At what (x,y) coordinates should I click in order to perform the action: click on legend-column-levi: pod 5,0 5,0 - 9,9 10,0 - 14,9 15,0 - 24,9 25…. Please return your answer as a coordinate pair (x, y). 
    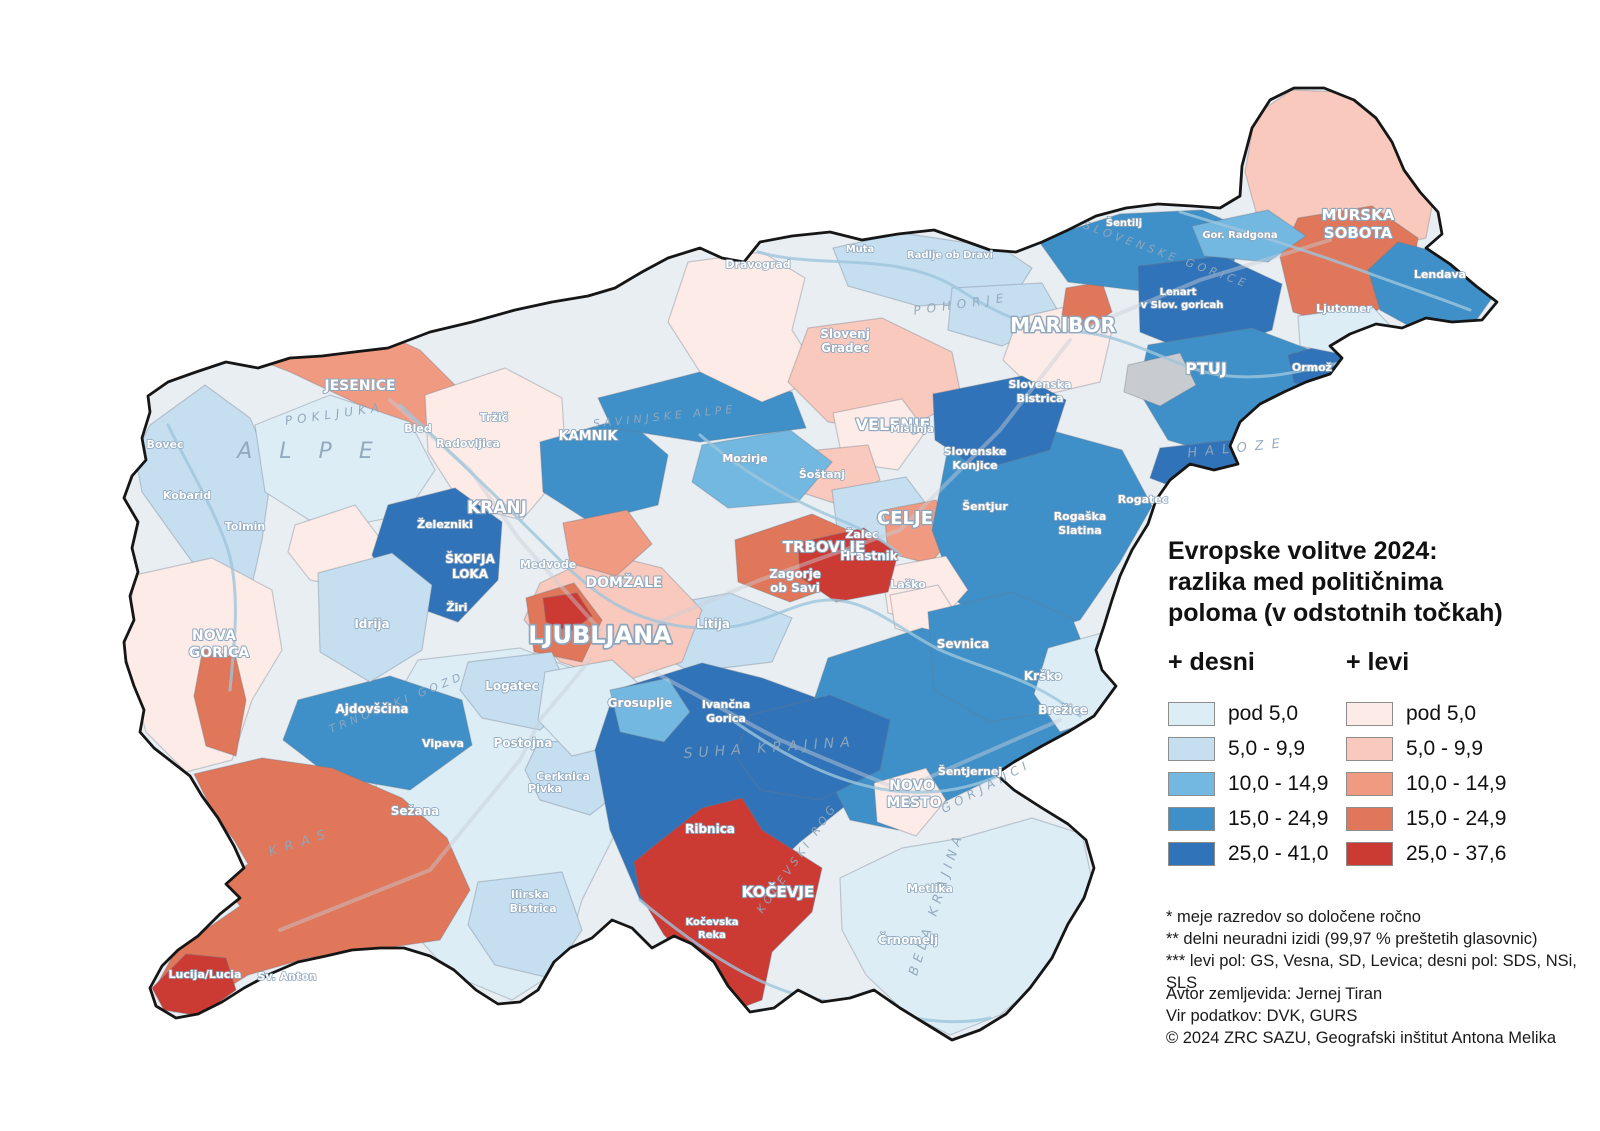
    Looking at the image, I should click on (1426, 788).